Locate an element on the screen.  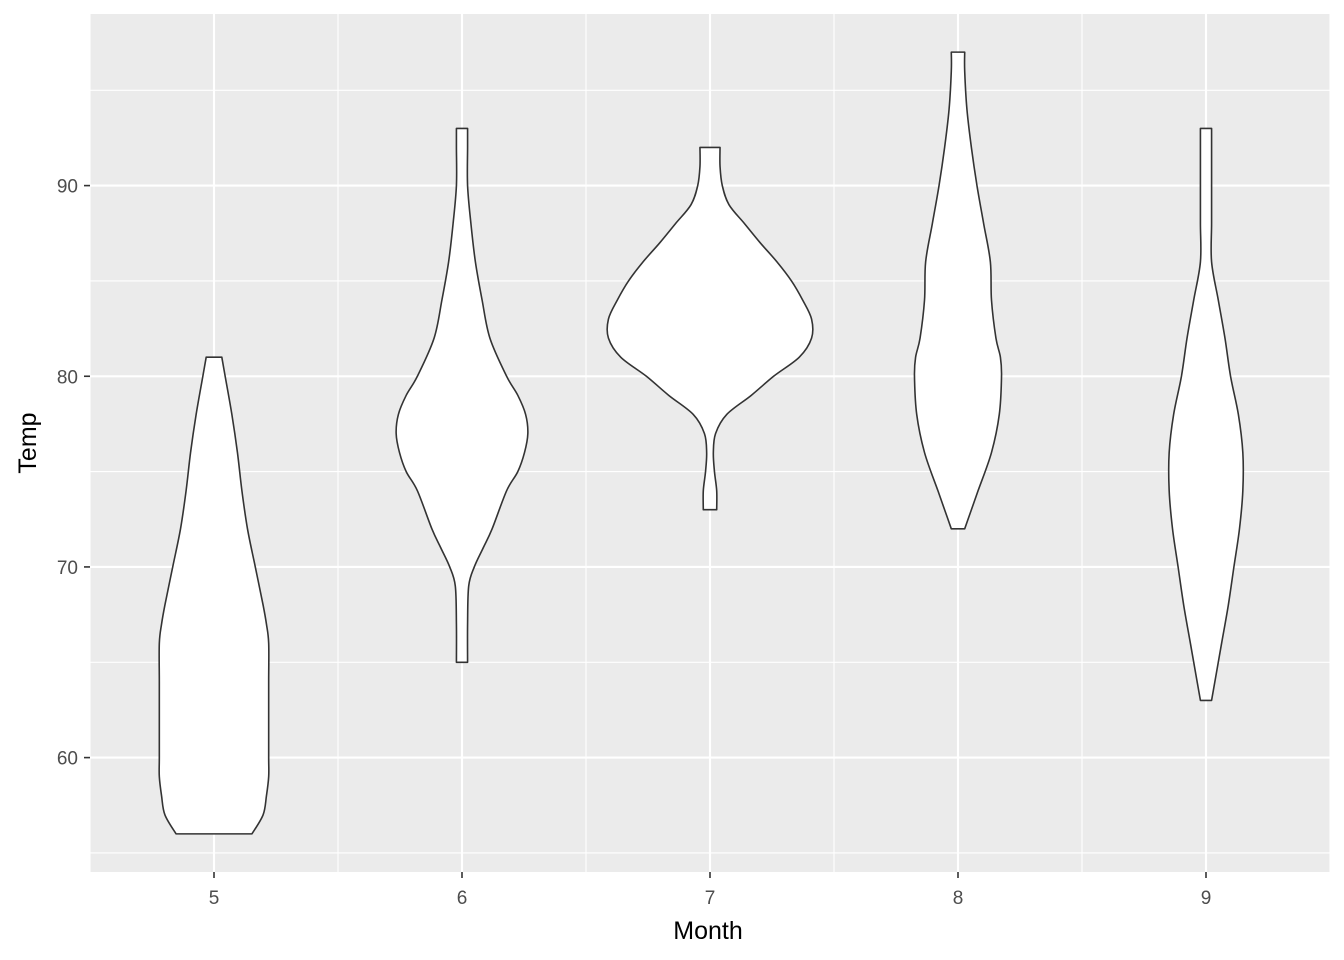
x-tick-label: 8 is located at coordinates (958, 898).